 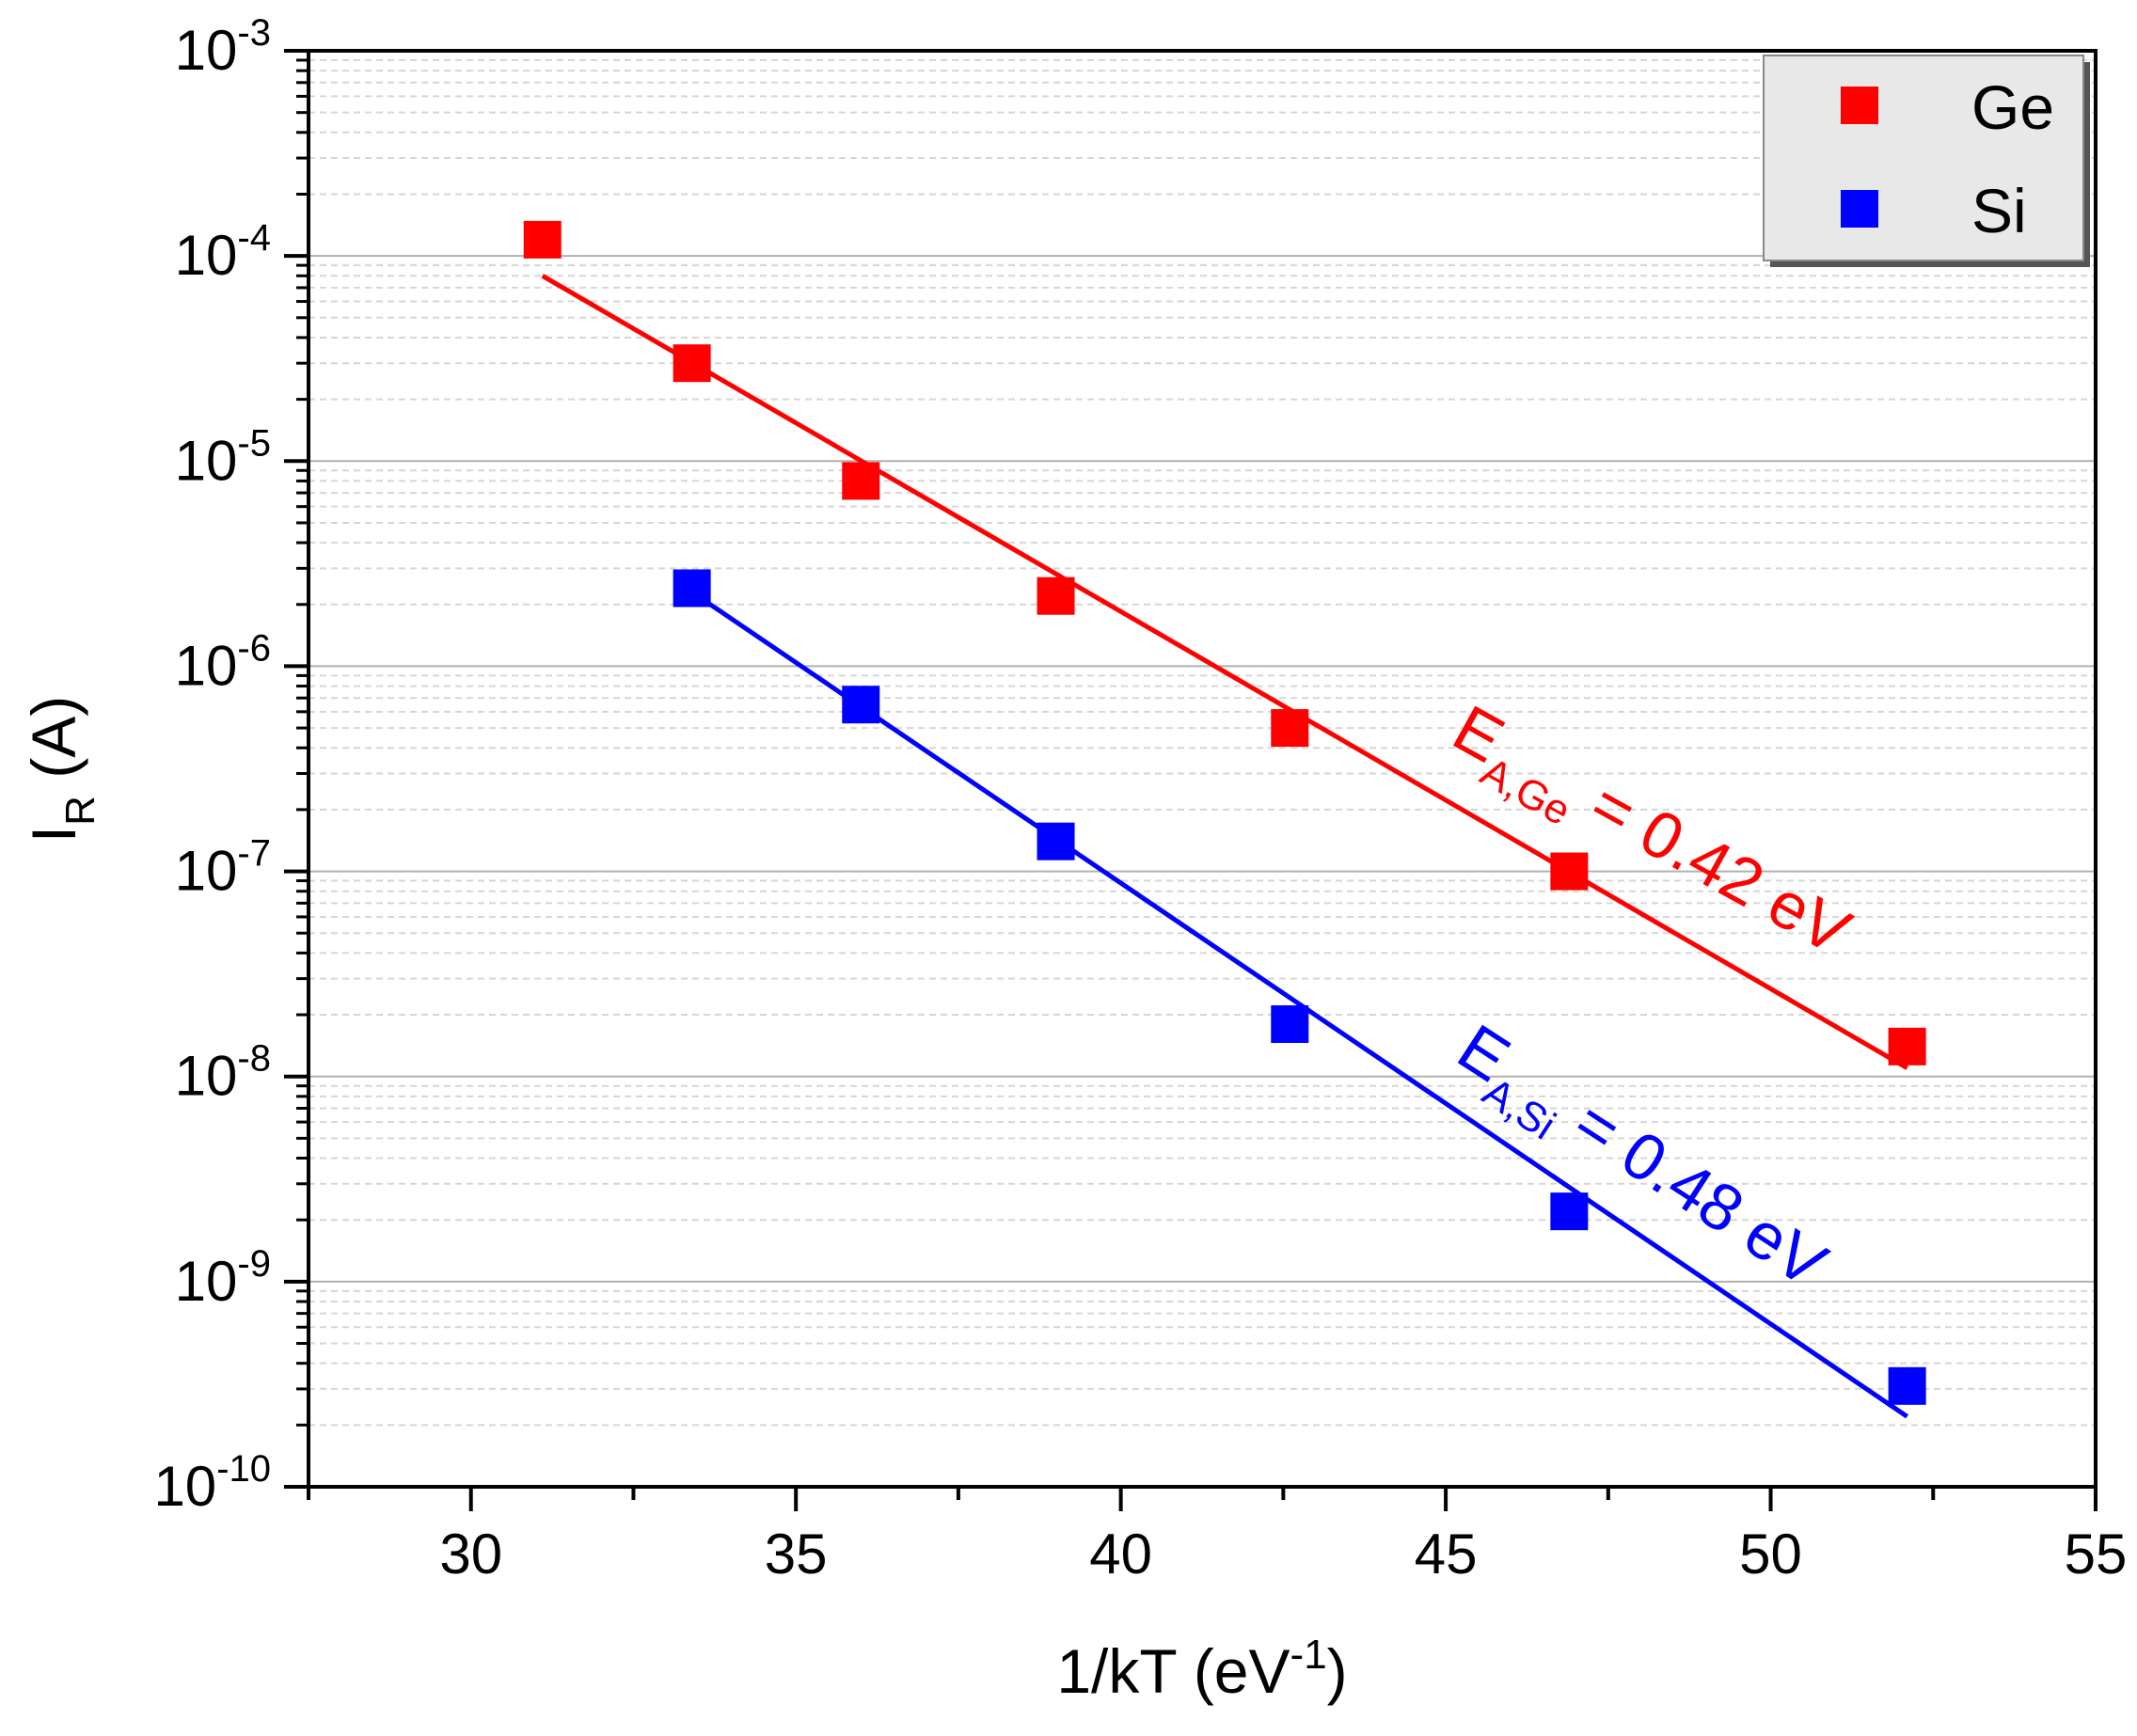 What do you see at coordinates (1337, 1671) in the screenshot?
I see `x-axis-title-close: )` at bounding box center [1337, 1671].